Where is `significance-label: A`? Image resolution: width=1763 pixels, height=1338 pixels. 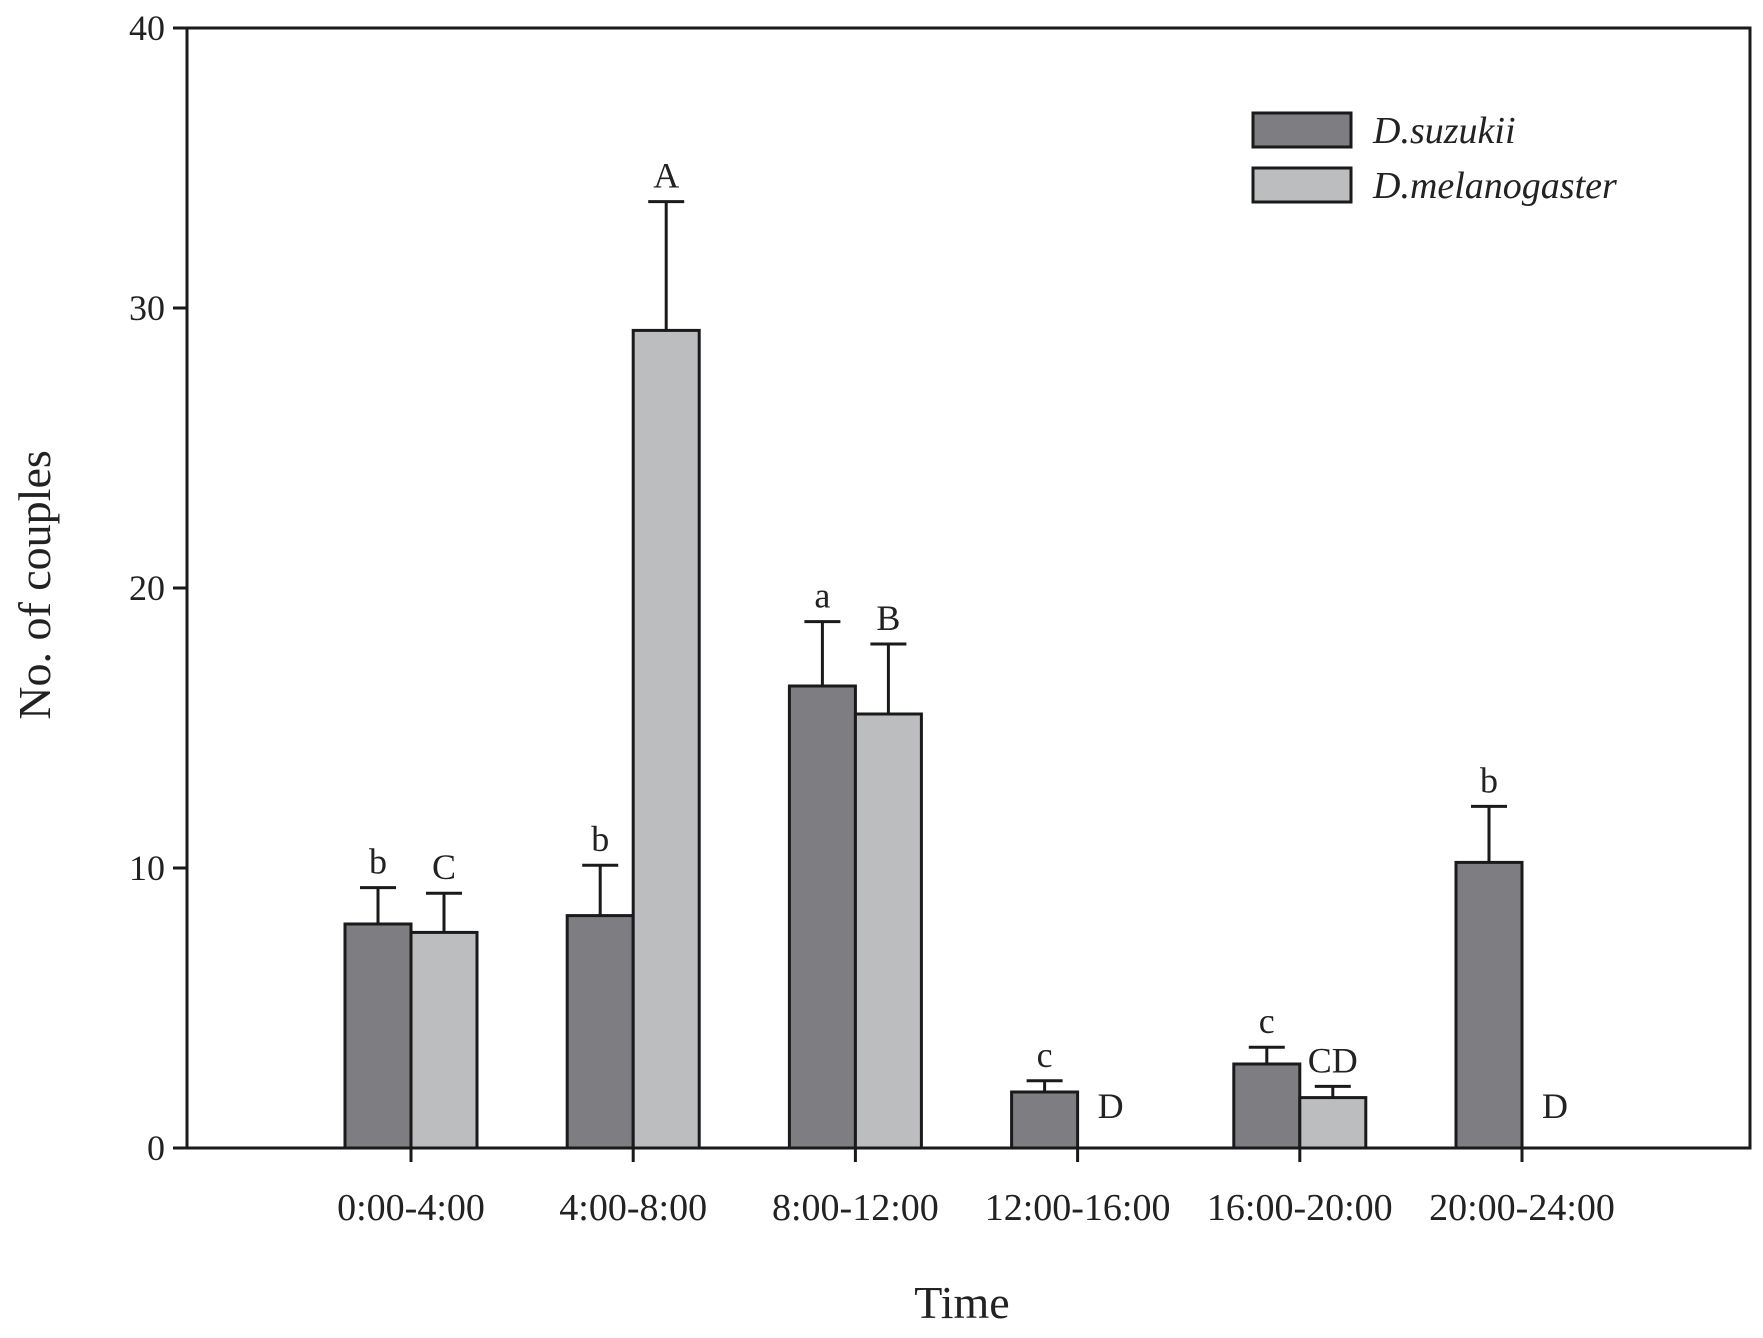
significance-label: A is located at coordinates (666, 176).